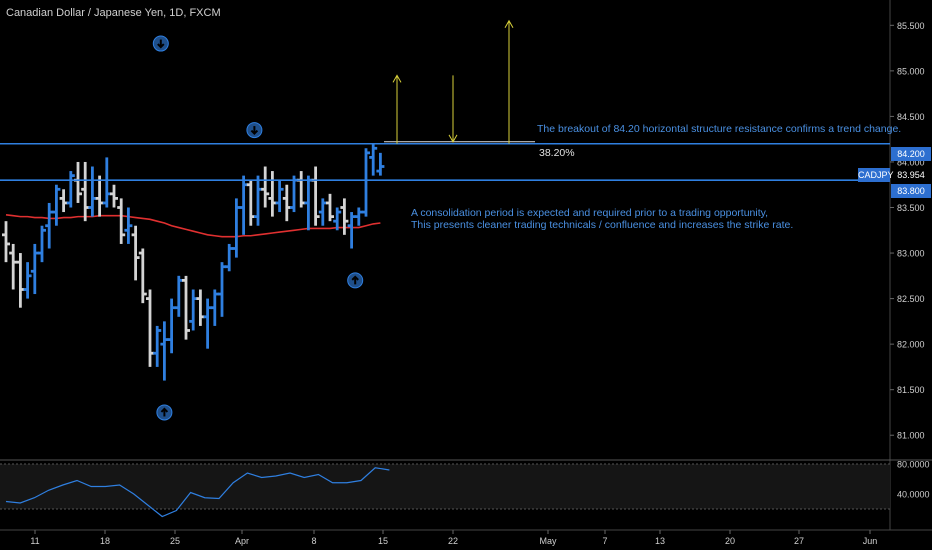 Image resolution: width=932 pixels, height=550 pixels. What do you see at coordinates (383, 541) in the screenshot?
I see `time-tick-label: 15` at bounding box center [383, 541].